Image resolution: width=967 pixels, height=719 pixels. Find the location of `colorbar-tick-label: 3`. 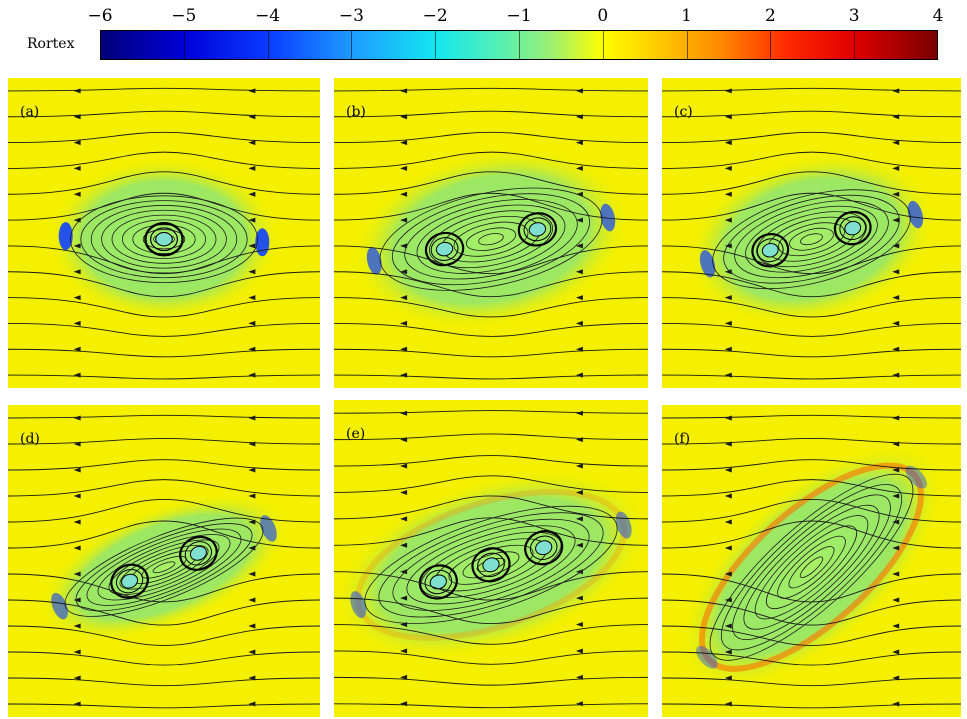

colorbar-tick-label: 3 is located at coordinates (854, 16).